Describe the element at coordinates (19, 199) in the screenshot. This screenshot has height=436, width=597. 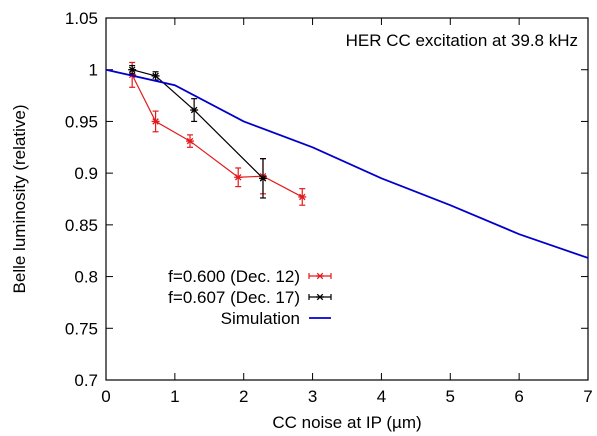
I see `y-axis-title: Belle luminosity (relative)` at that location.